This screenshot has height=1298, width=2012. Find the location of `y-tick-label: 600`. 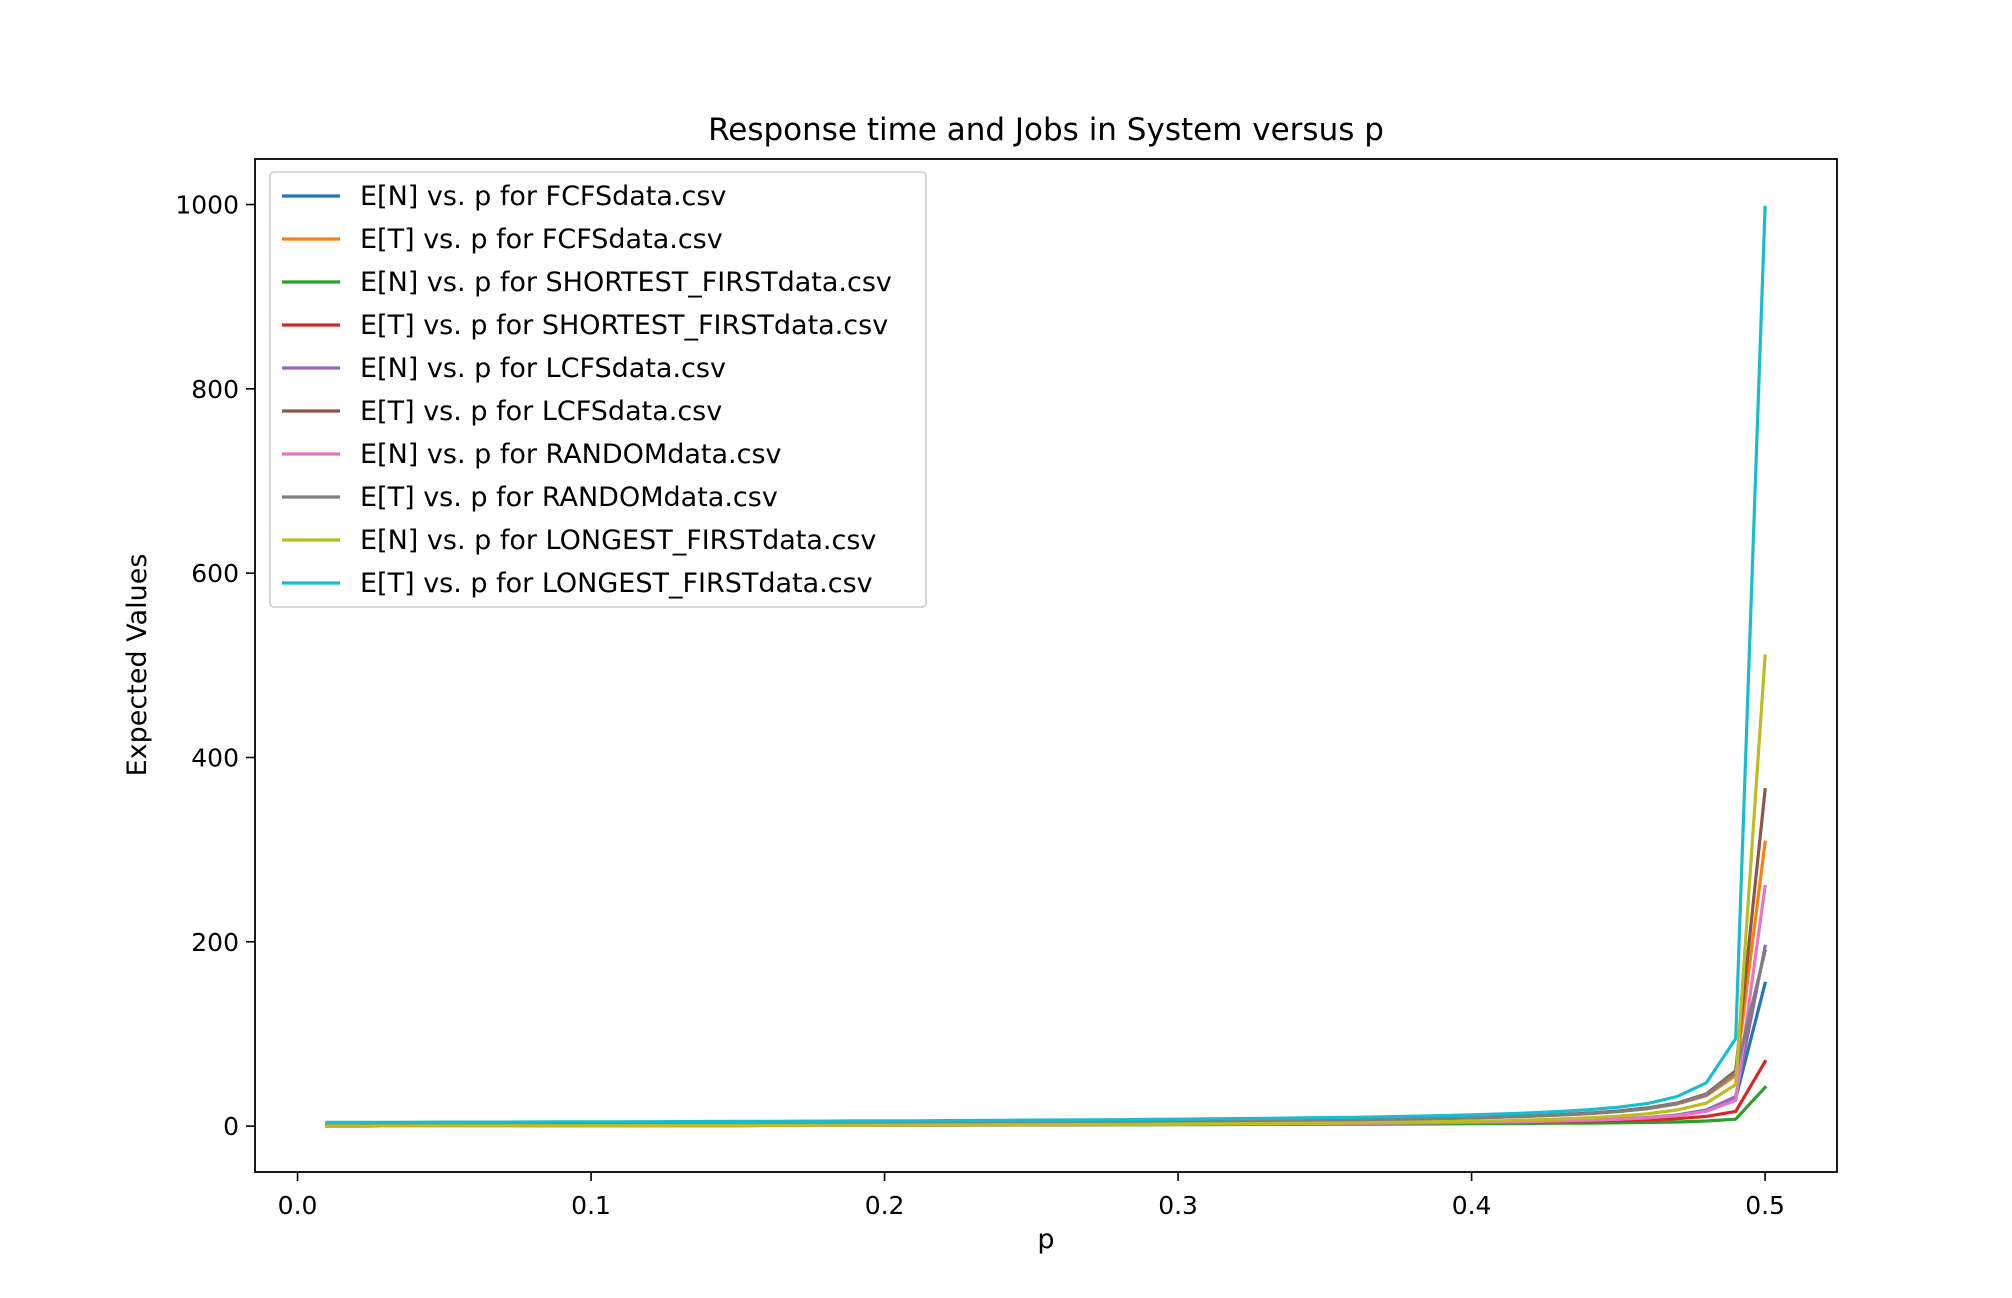

y-tick-label: 600 is located at coordinates (215, 573).